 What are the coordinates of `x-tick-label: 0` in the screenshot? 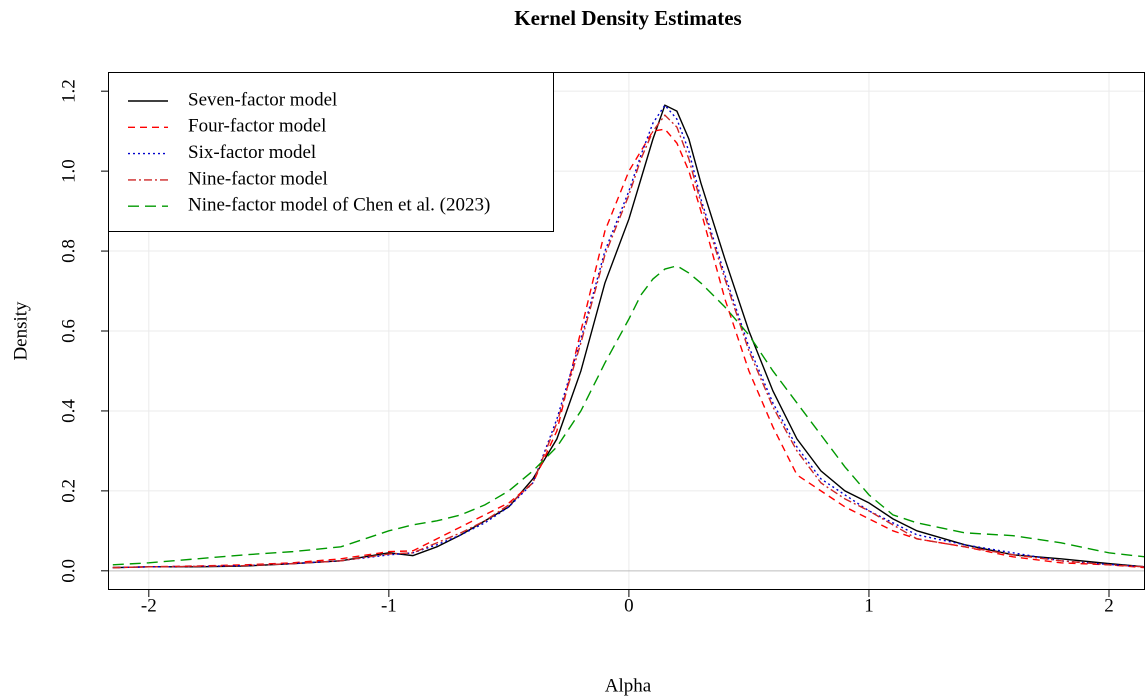 It's located at (629, 605).